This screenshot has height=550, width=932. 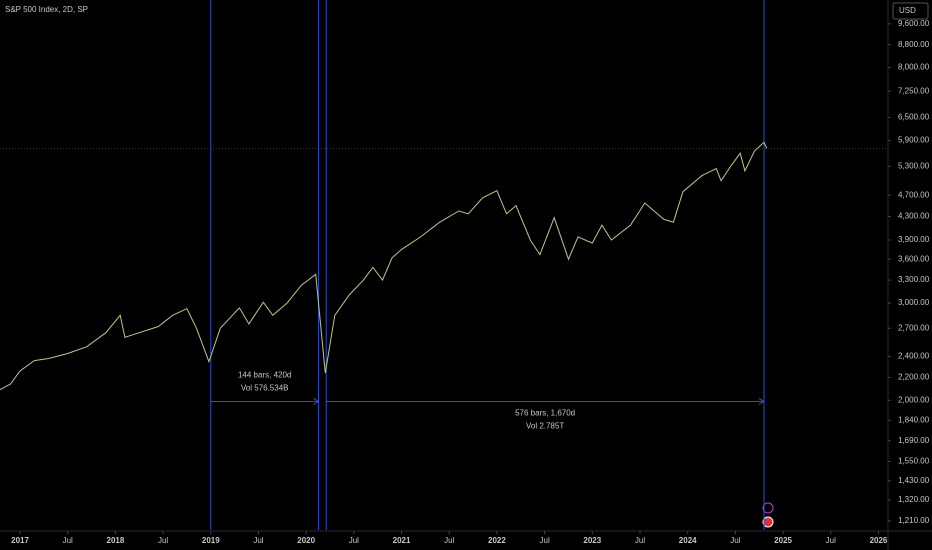 I want to click on y-tick-label: 5,300.00, so click(x=914, y=165).